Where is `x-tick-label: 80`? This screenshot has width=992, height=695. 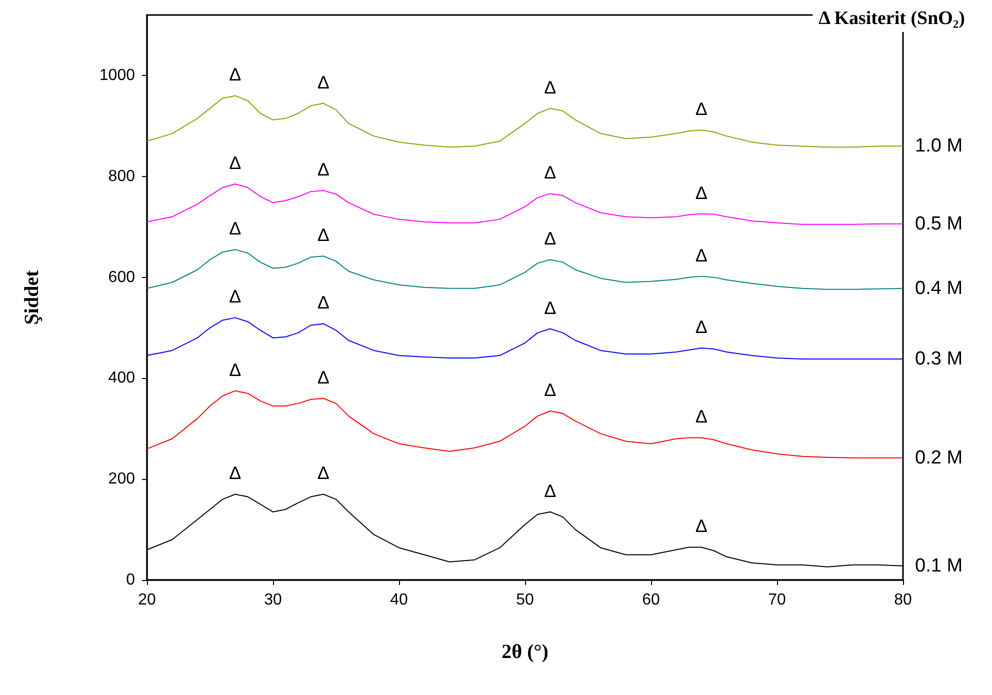 x-tick-label: 80 is located at coordinates (903, 600).